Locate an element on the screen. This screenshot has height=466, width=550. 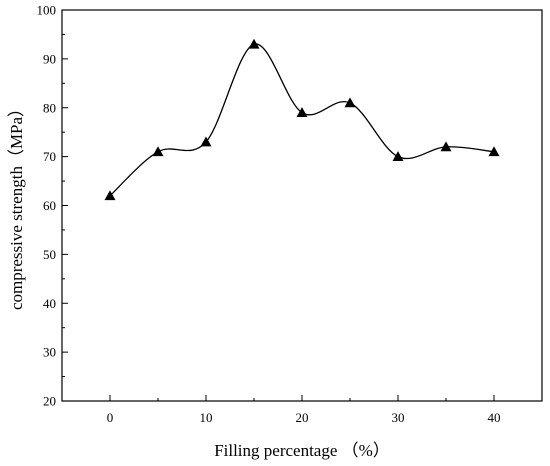
x-tick-label: 30 is located at coordinates (398, 417).